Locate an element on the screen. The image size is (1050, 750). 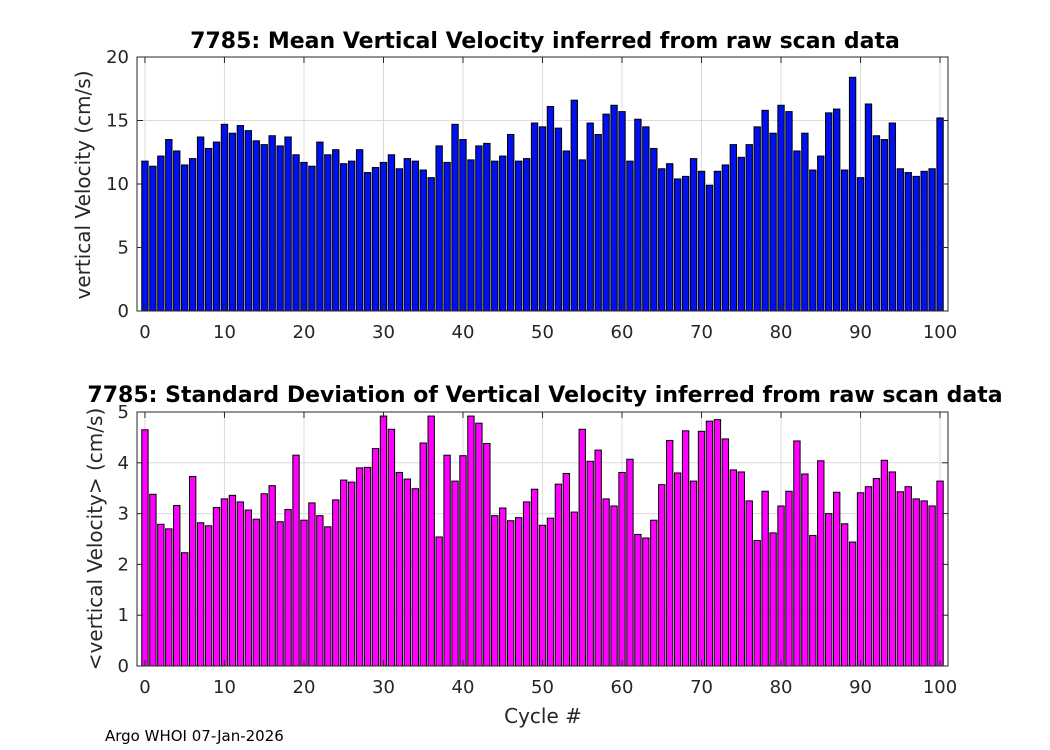
x-tick-label: 50 is located at coordinates (542, 687).